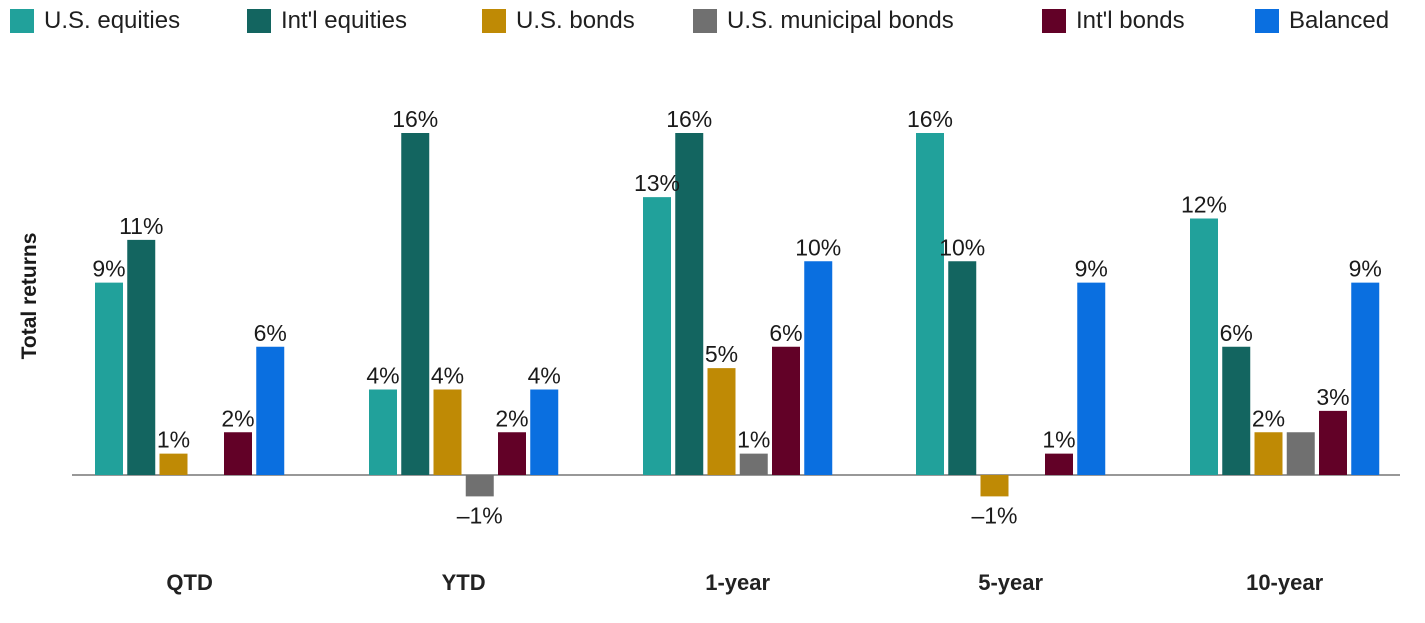 The width and height of the screenshot is (1425, 623). What do you see at coordinates (382, 376) in the screenshot?
I see `data-label-u-s-equities-ytd: 4%` at bounding box center [382, 376].